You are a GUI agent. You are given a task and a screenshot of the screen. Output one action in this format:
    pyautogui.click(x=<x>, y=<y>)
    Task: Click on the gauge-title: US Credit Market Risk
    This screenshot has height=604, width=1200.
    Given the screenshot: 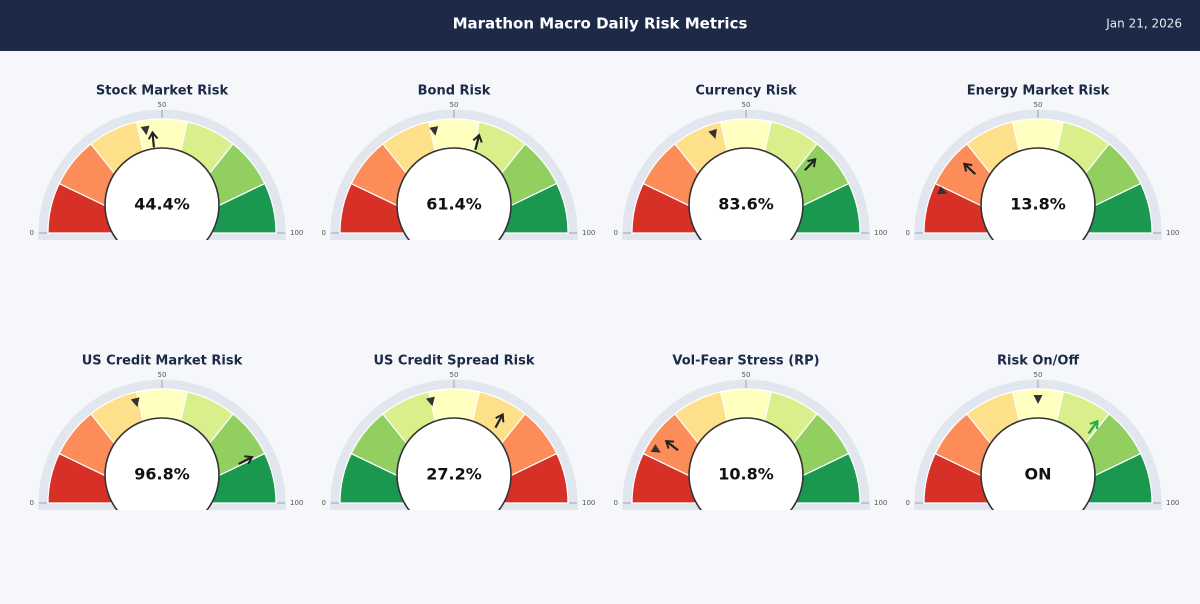 What is the action you would take?
    pyautogui.click(x=162, y=361)
    